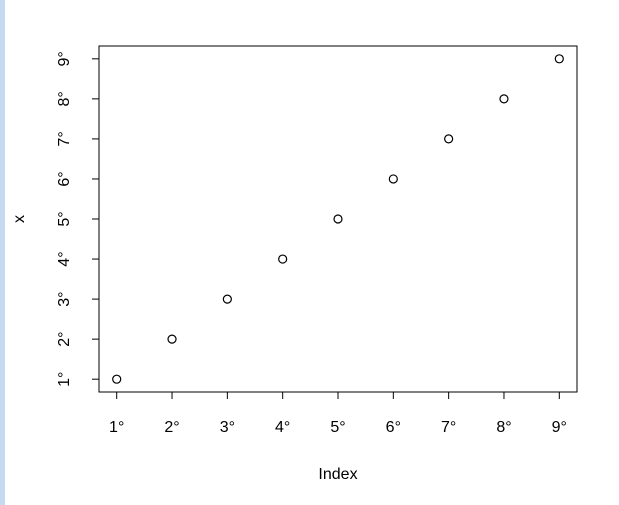  What do you see at coordinates (64, 58) in the screenshot?
I see `y-tick-label: 9°` at bounding box center [64, 58].